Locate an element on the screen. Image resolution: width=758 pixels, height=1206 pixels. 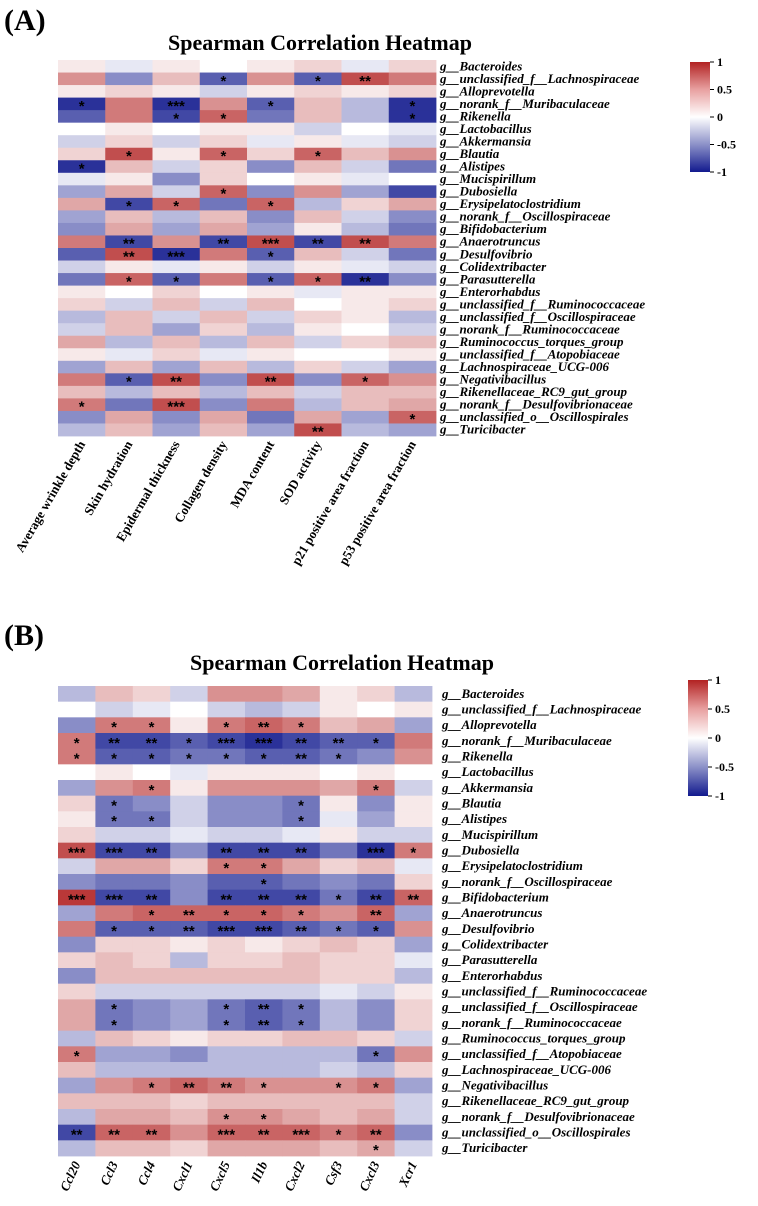
row-label: g__Blautia is located at coordinates (469, 153).